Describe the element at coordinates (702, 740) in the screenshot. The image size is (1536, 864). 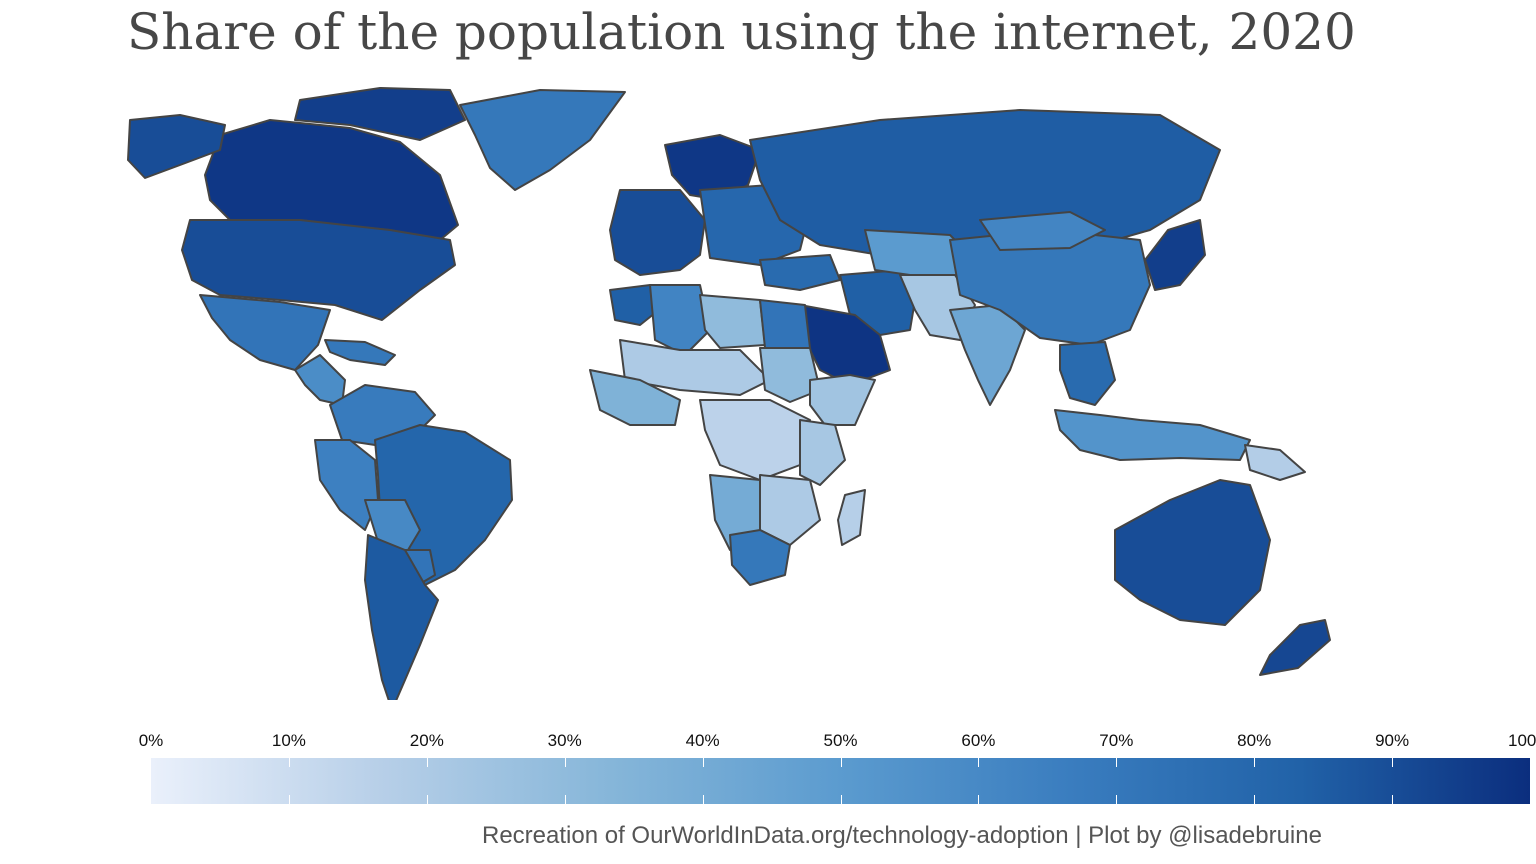
I see `legend-tick-label: 40%` at that location.